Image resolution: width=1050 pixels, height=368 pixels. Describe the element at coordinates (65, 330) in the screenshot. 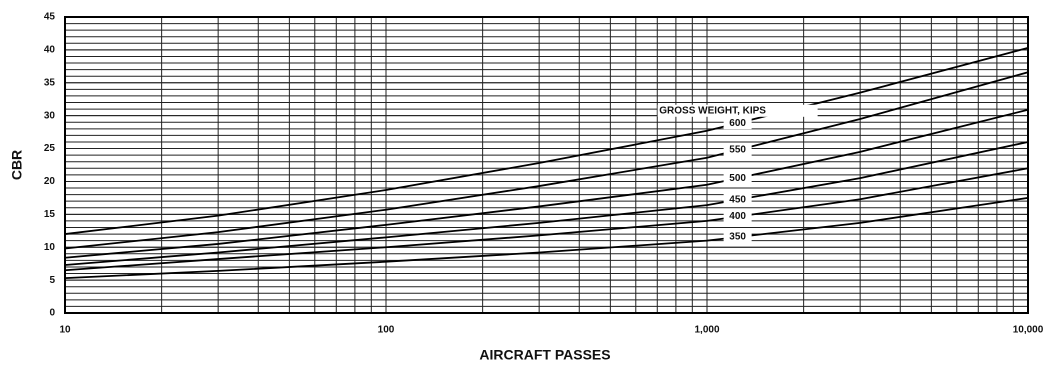

I see `x-tick-label: 10` at that location.